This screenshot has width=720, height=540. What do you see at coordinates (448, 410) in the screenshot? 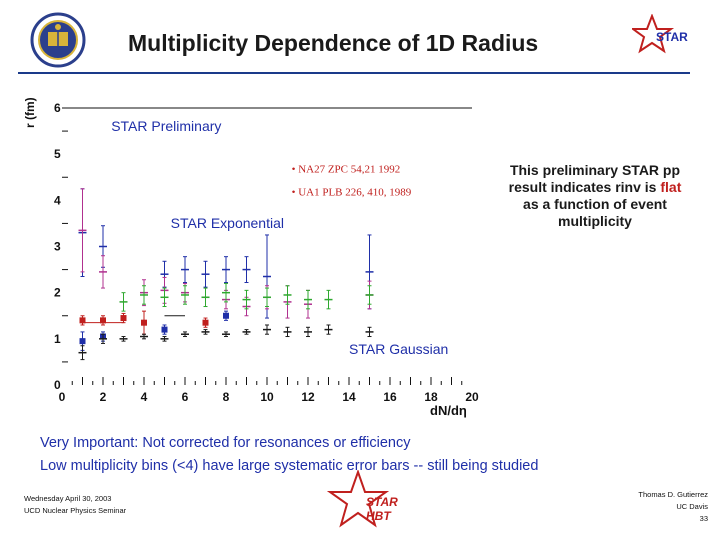
I see `x-axis-label: dN/dη` at bounding box center [448, 410].